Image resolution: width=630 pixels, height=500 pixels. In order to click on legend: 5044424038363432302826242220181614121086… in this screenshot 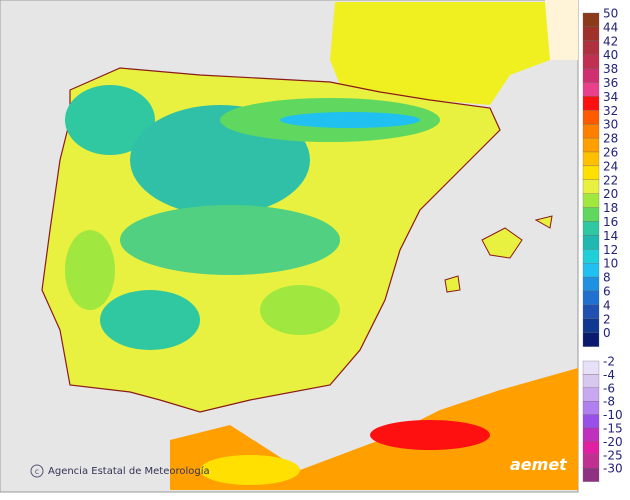, I will do `click(602, 244)`.